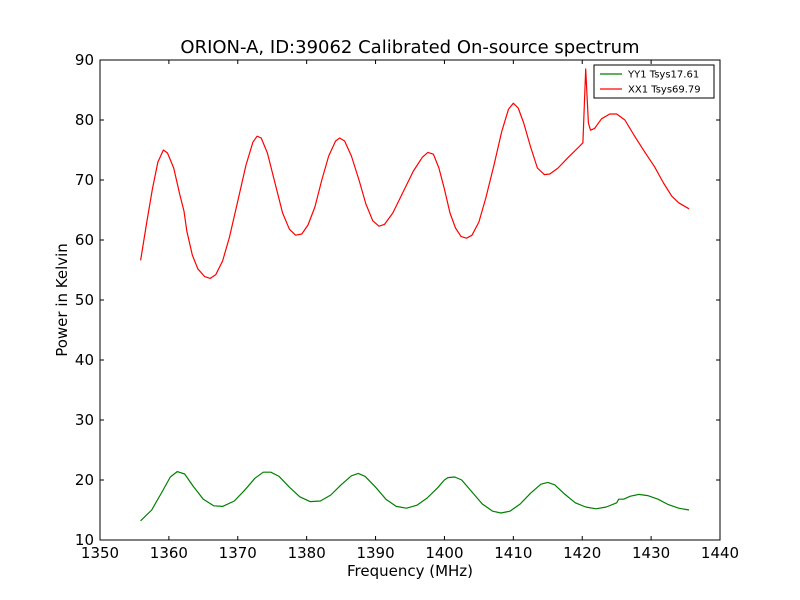  I want to click on x-tick-label: 1430, so click(651, 553).